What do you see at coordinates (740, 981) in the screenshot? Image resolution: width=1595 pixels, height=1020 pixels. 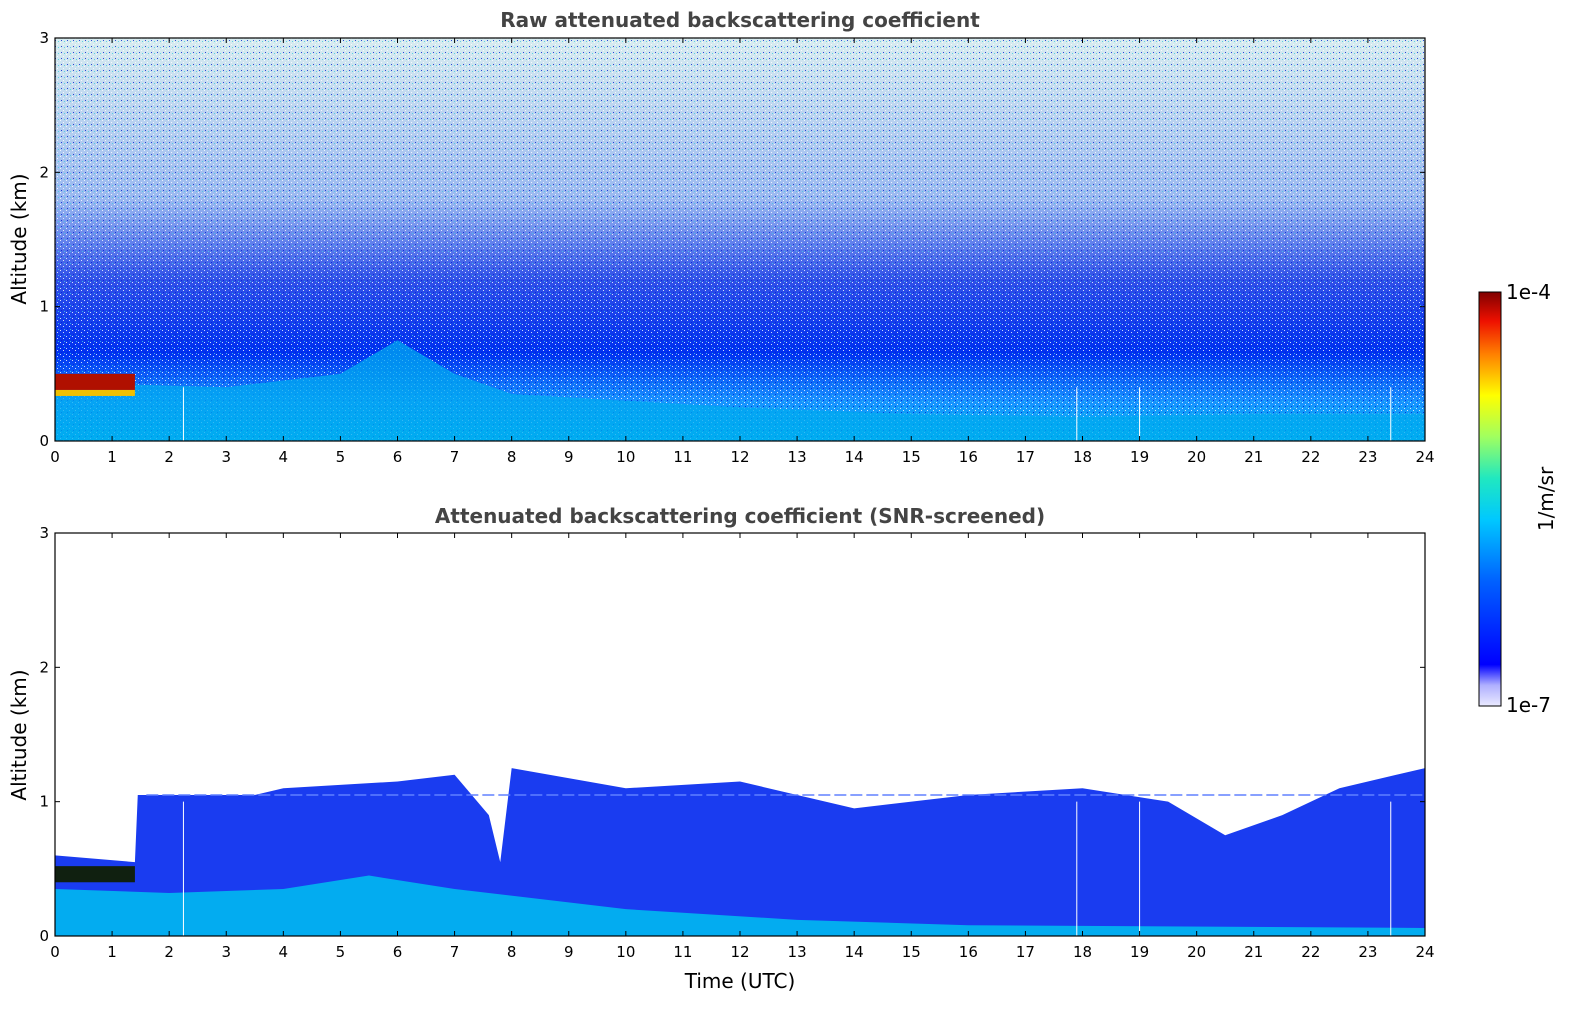 I see `panel-screened-xlabel: Time (UTC)` at bounding box center [740, 981].